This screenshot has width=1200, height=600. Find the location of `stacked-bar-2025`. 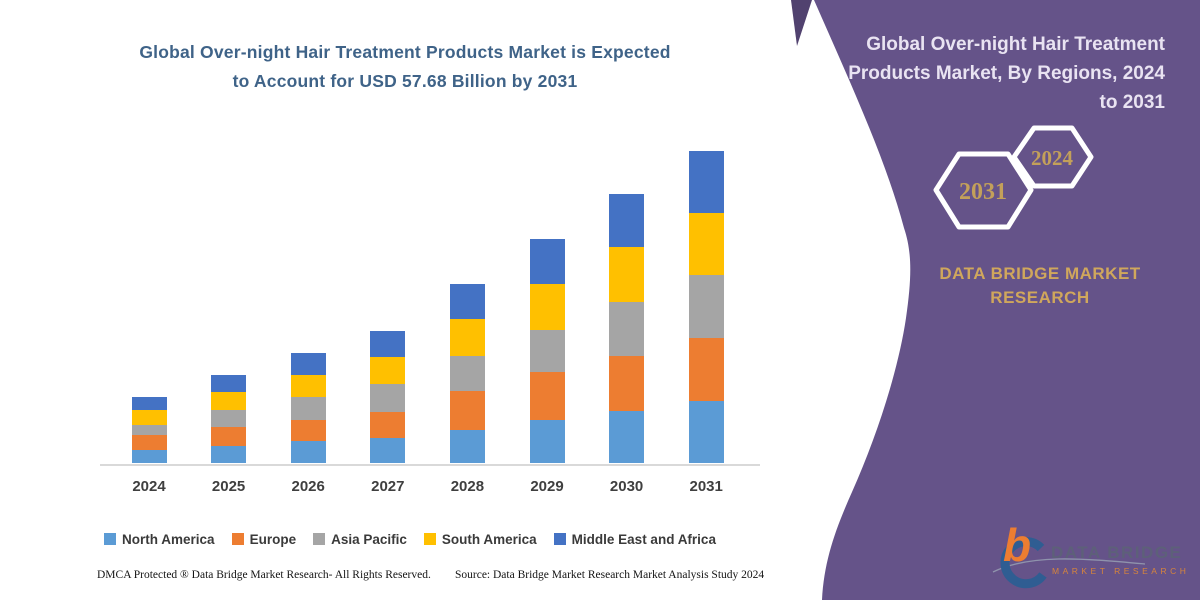

stacked-bar-2025 is located at coordinates (229, 418).